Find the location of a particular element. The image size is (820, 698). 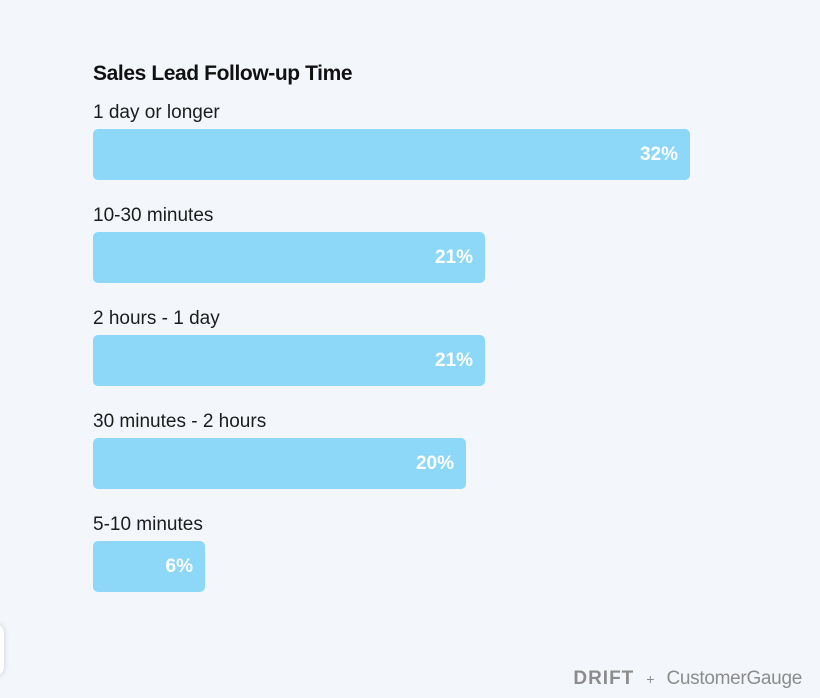

bar: 32% is located at coordinates (391, 154).